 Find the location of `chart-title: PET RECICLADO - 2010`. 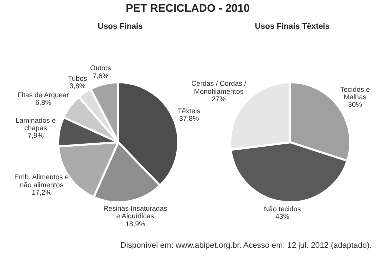

chart-title: PET RECICLADO - 2010 is located at coordinates (188, 9).